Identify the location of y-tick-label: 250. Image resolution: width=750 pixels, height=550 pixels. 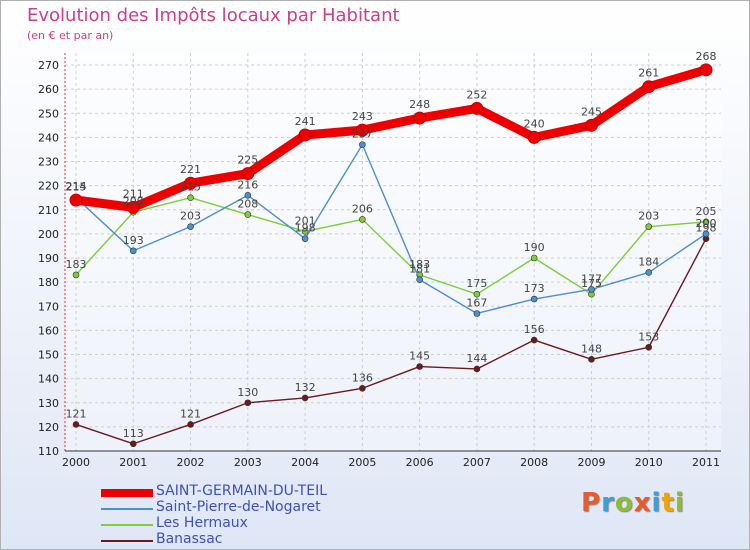
(48, 113).